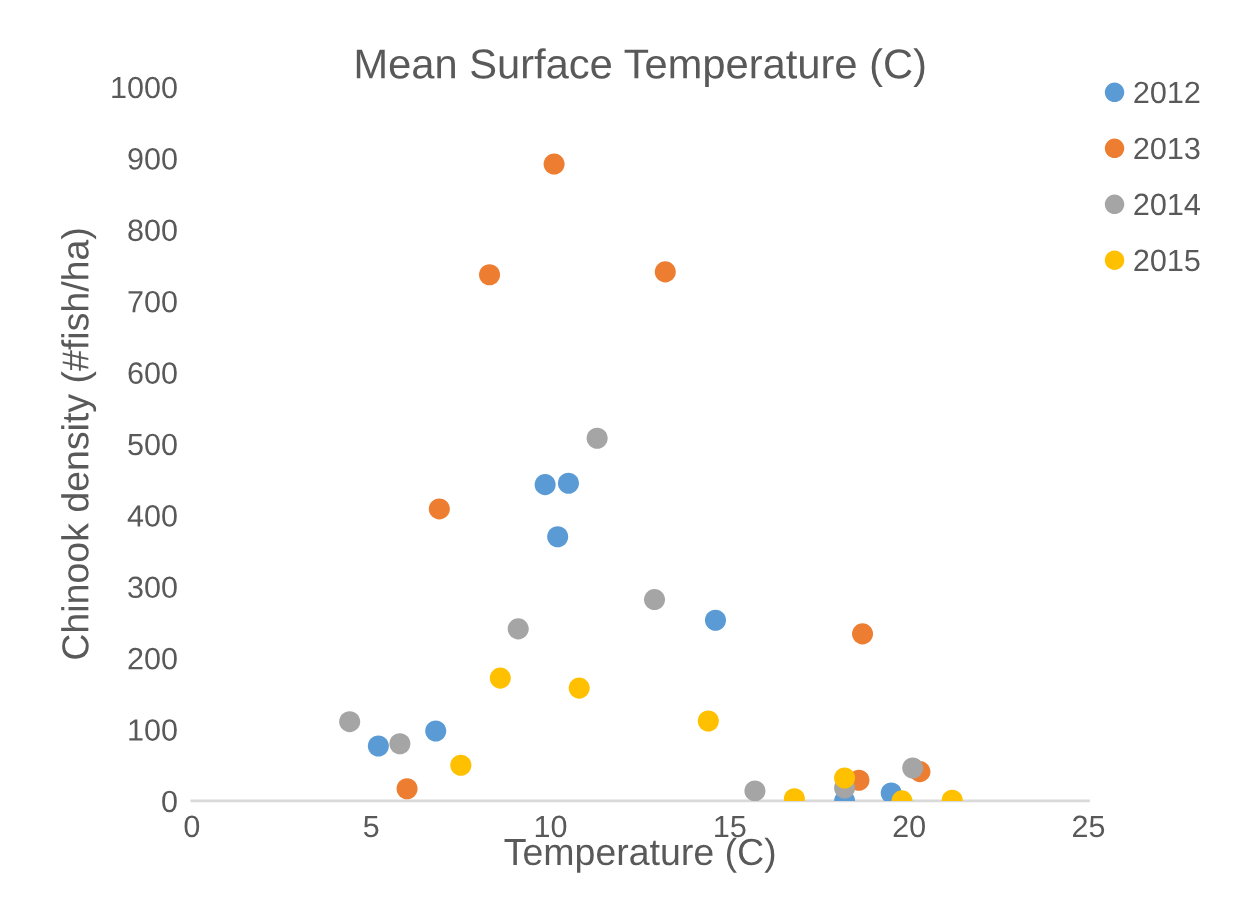 This screenshot has width=1254, height=906. What do you see at coordinates (152, 301) in the screenshot?
I see `y-tick-label: 700` at bounding box center [152, 301].